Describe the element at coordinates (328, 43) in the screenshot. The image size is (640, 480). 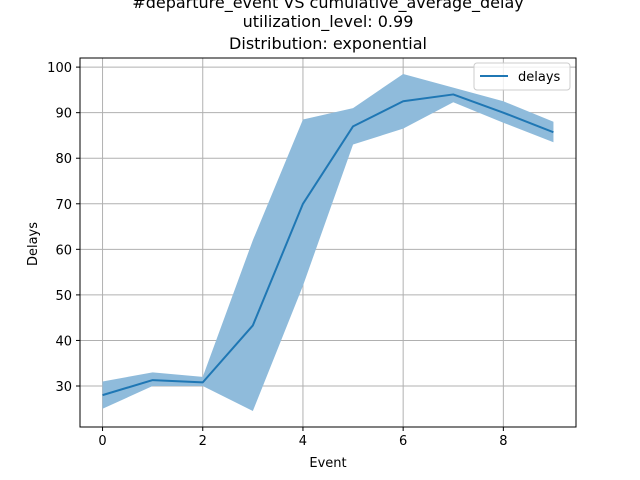
I see `chart-title-line-3: Distribution: exponential` at that location.